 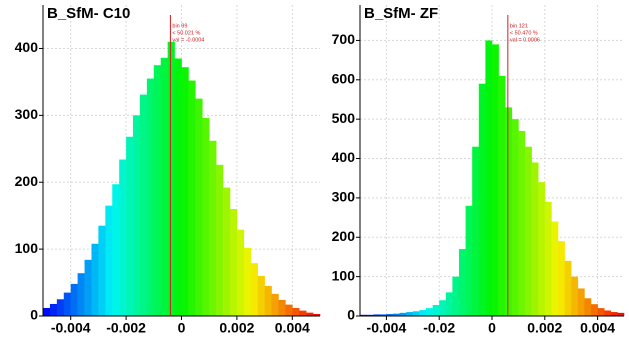 What do you see at coordinates (344, 79) in the screenshot?
I see `y-tick-label: 600` at bounding box center [344, 79].